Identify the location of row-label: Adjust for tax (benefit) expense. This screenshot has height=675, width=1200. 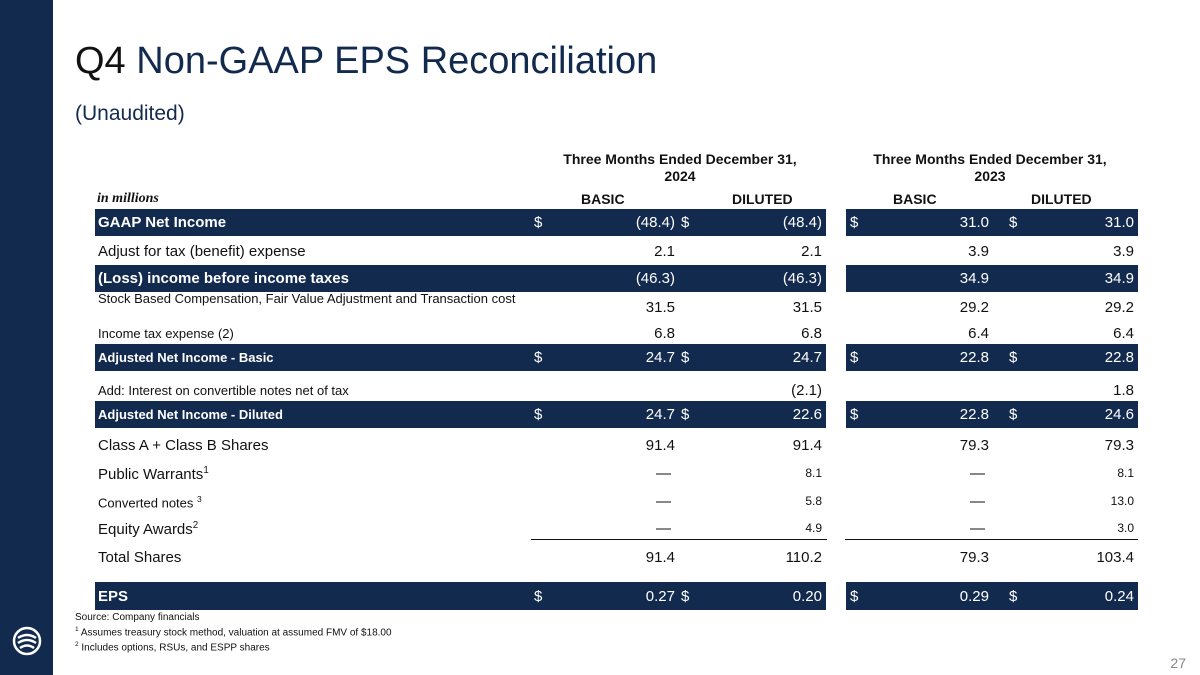
(202, 251).